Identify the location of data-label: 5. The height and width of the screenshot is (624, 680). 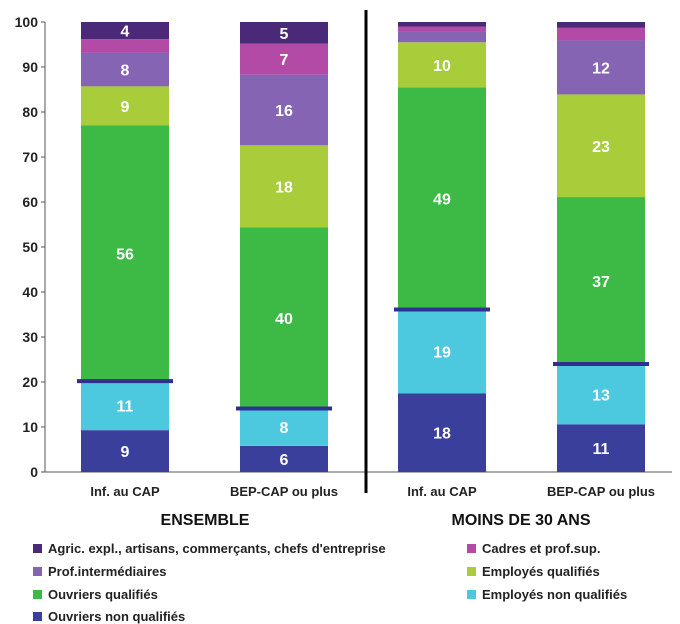
(284, 34).